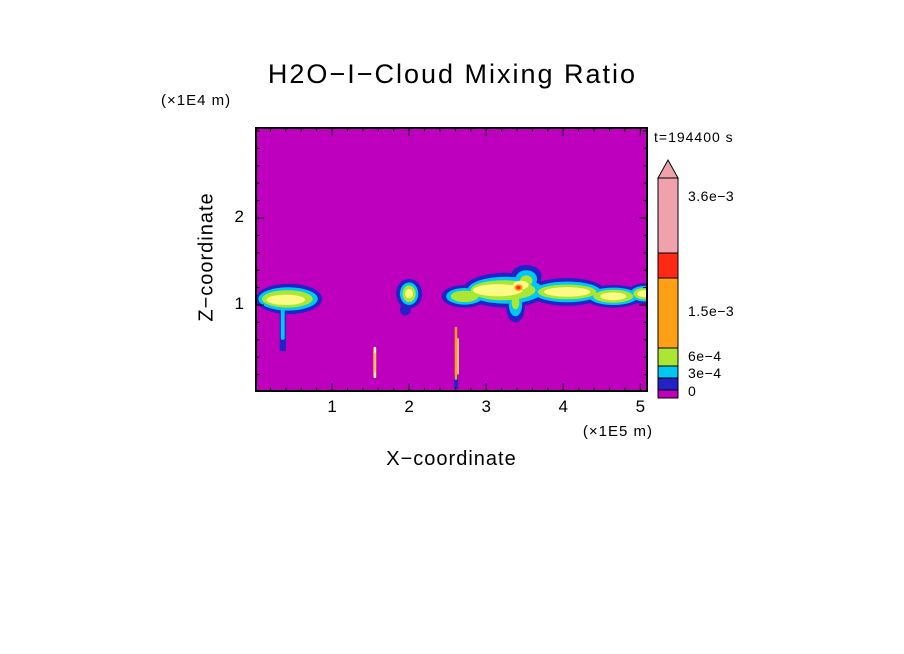 Image resolution: width=904 pixels, height=654 pixels. I want to click on x-tick-label: 2, so click(409, 406).